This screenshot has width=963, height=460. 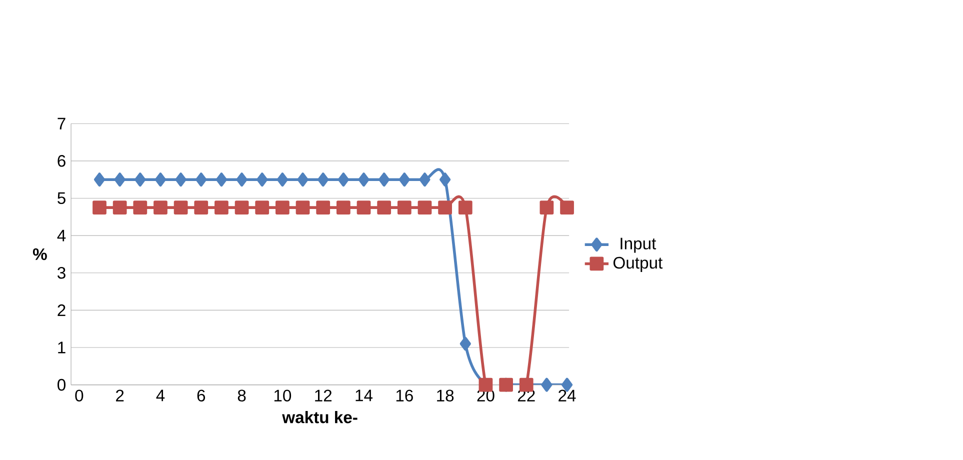 I want to click on x-tick-label: 12, so click(x=323, y=396).